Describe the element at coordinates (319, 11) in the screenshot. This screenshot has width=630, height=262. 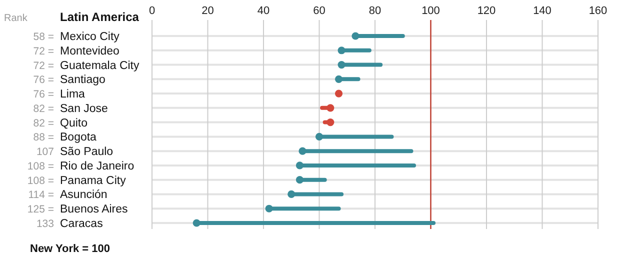
I see `x-tick-label: 60` at that location.